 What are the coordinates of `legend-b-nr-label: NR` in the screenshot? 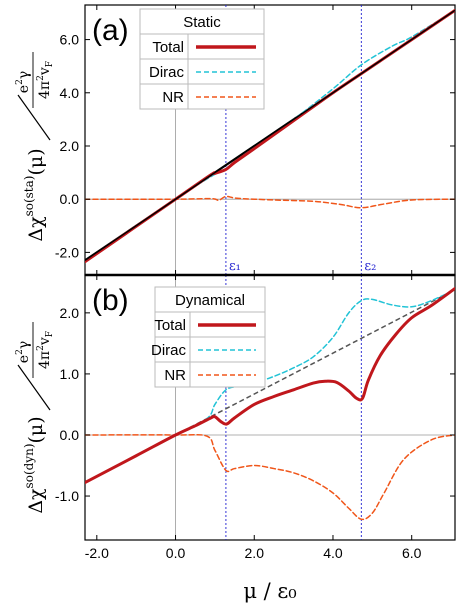 It's located at (175, 375).